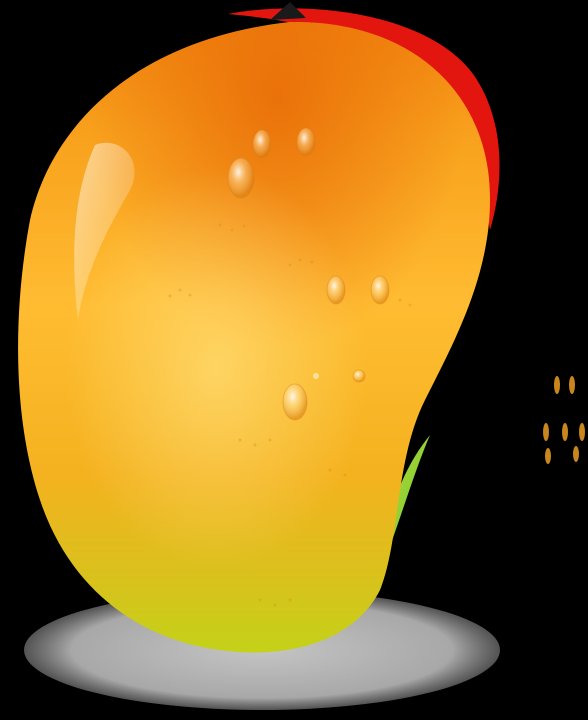 This screenshot has height=720, width=588. I want to click on shine-highlight, so click(104, 231).